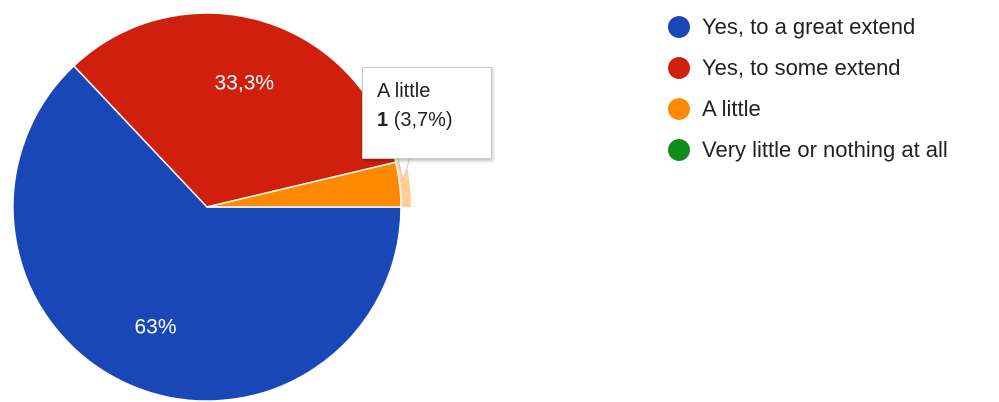 This screenshot has width=999, height=402. I want to click on legend-item-yes-to-a-great-extend: Yes, to a great extend, so click(808, 26).